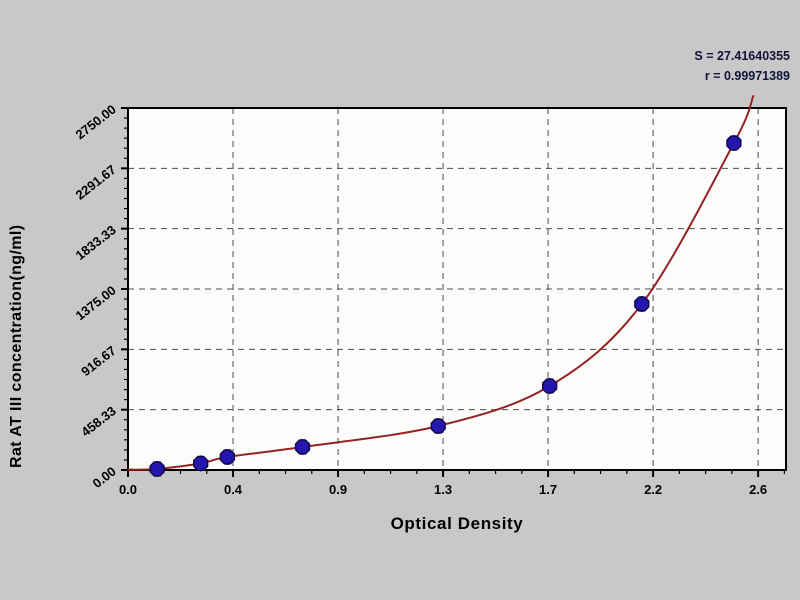 This screenshot has width=800, height=600. I want to click on y-tick-label: 458.33, so click(98, 421).